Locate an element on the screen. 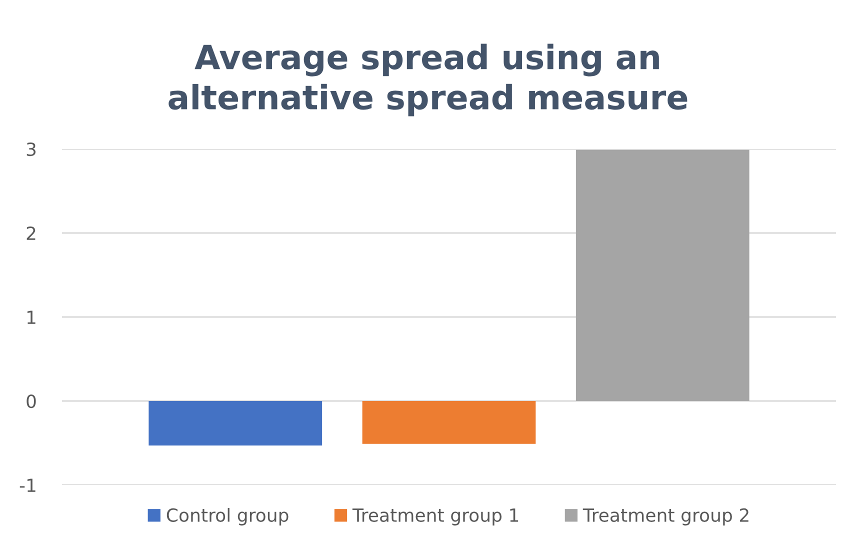 Image resolution: width=856 pixels, height=533 pixels. y-tick-label: 1 is located at coordinates (31, 317).